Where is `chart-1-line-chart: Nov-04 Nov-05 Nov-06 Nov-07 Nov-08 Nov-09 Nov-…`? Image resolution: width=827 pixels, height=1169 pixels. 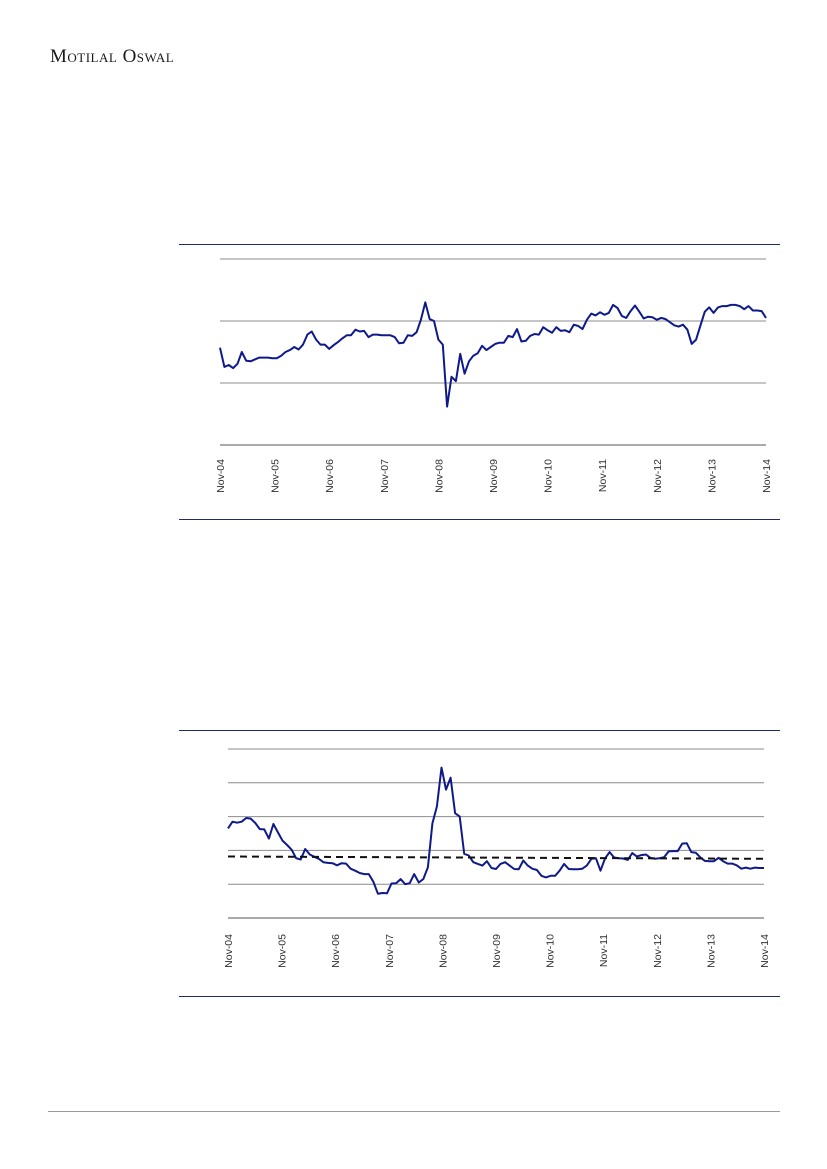
chart-1-line-chart: Nov-04 Nov-05 Nov-06 Nov-07 Nov-08 Nov-09 Nov-… is located at coordinates (494, 375).